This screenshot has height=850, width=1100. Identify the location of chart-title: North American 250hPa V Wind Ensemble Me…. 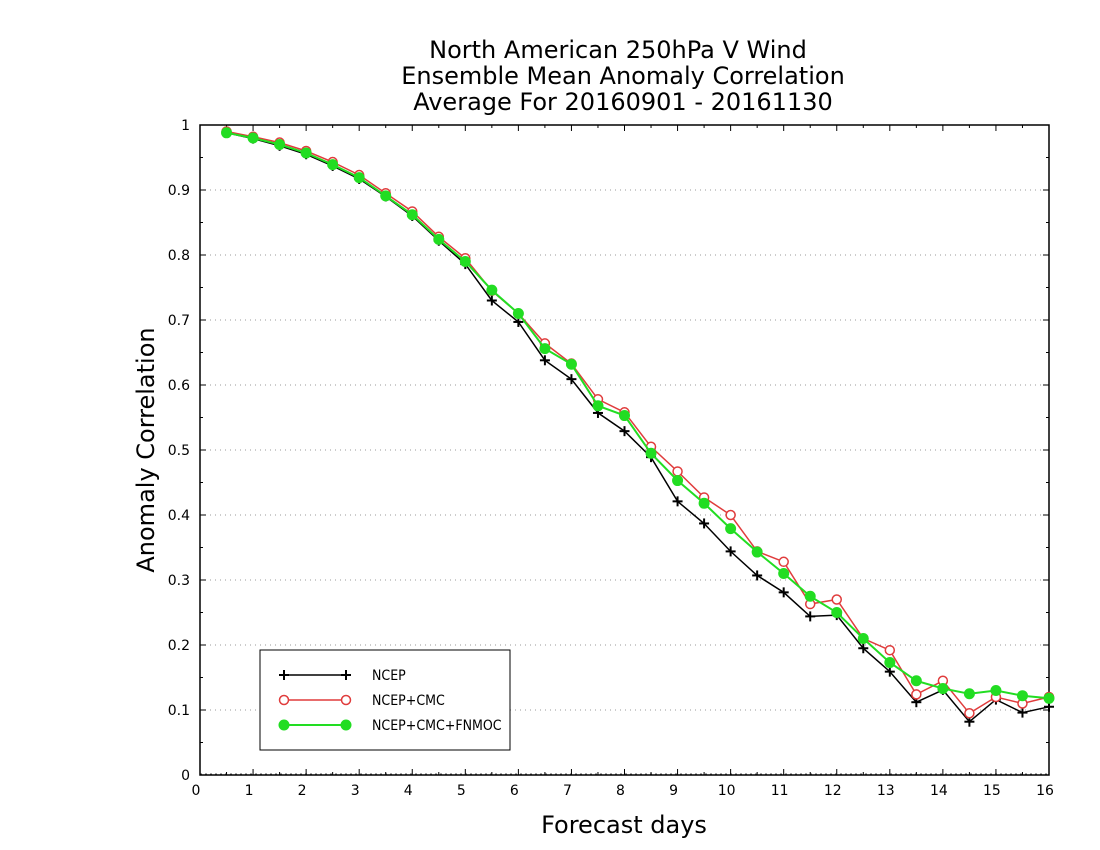
(623, 76).